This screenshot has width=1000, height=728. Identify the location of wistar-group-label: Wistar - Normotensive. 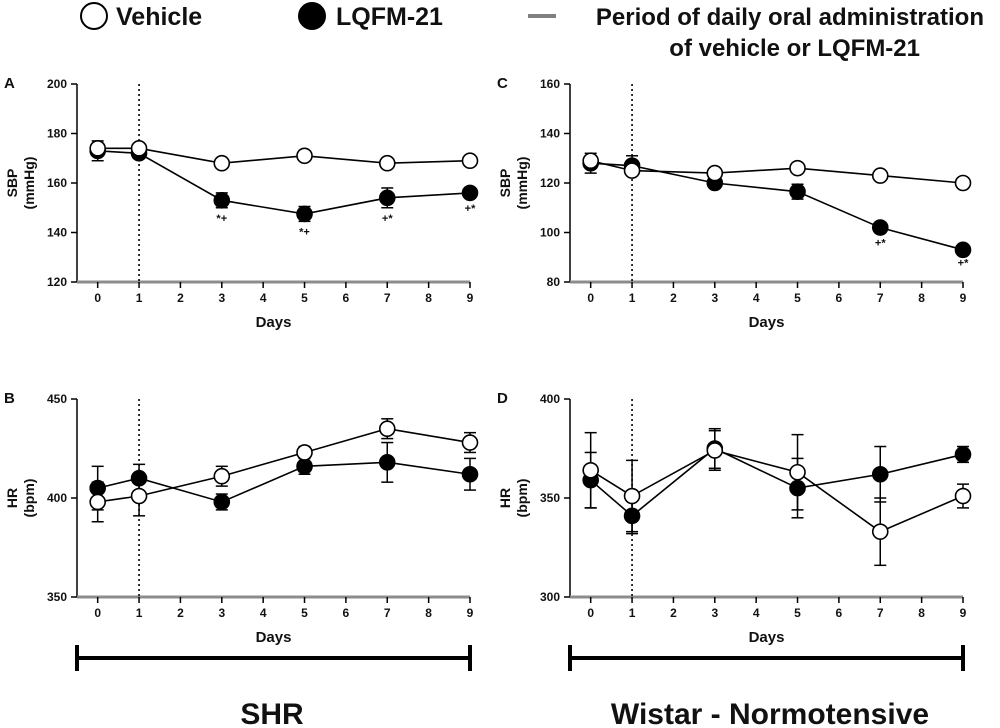
(770, 713).